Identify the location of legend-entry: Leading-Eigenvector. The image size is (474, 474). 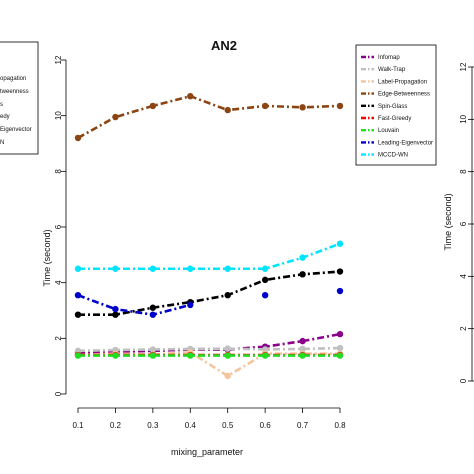
(397, 143).